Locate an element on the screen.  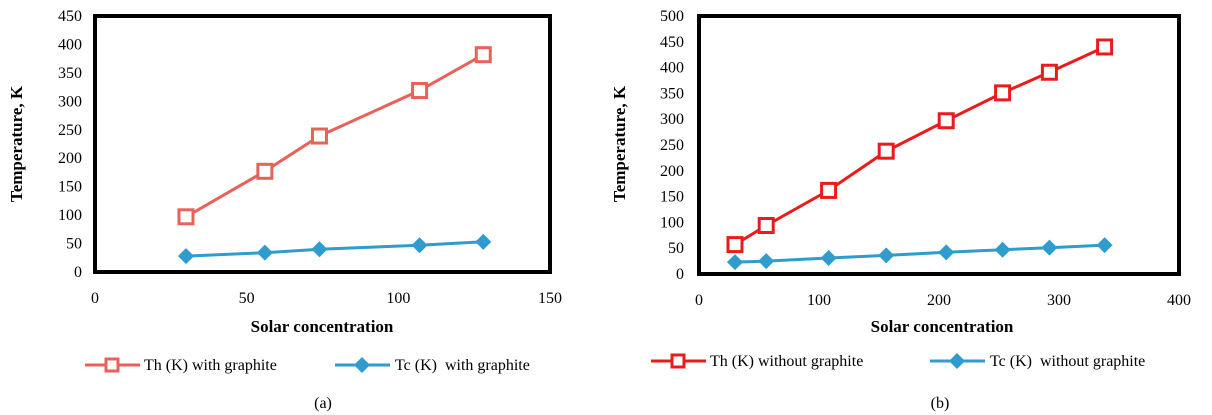
x-tick-label: 50 is located at coordinates (247, 298).